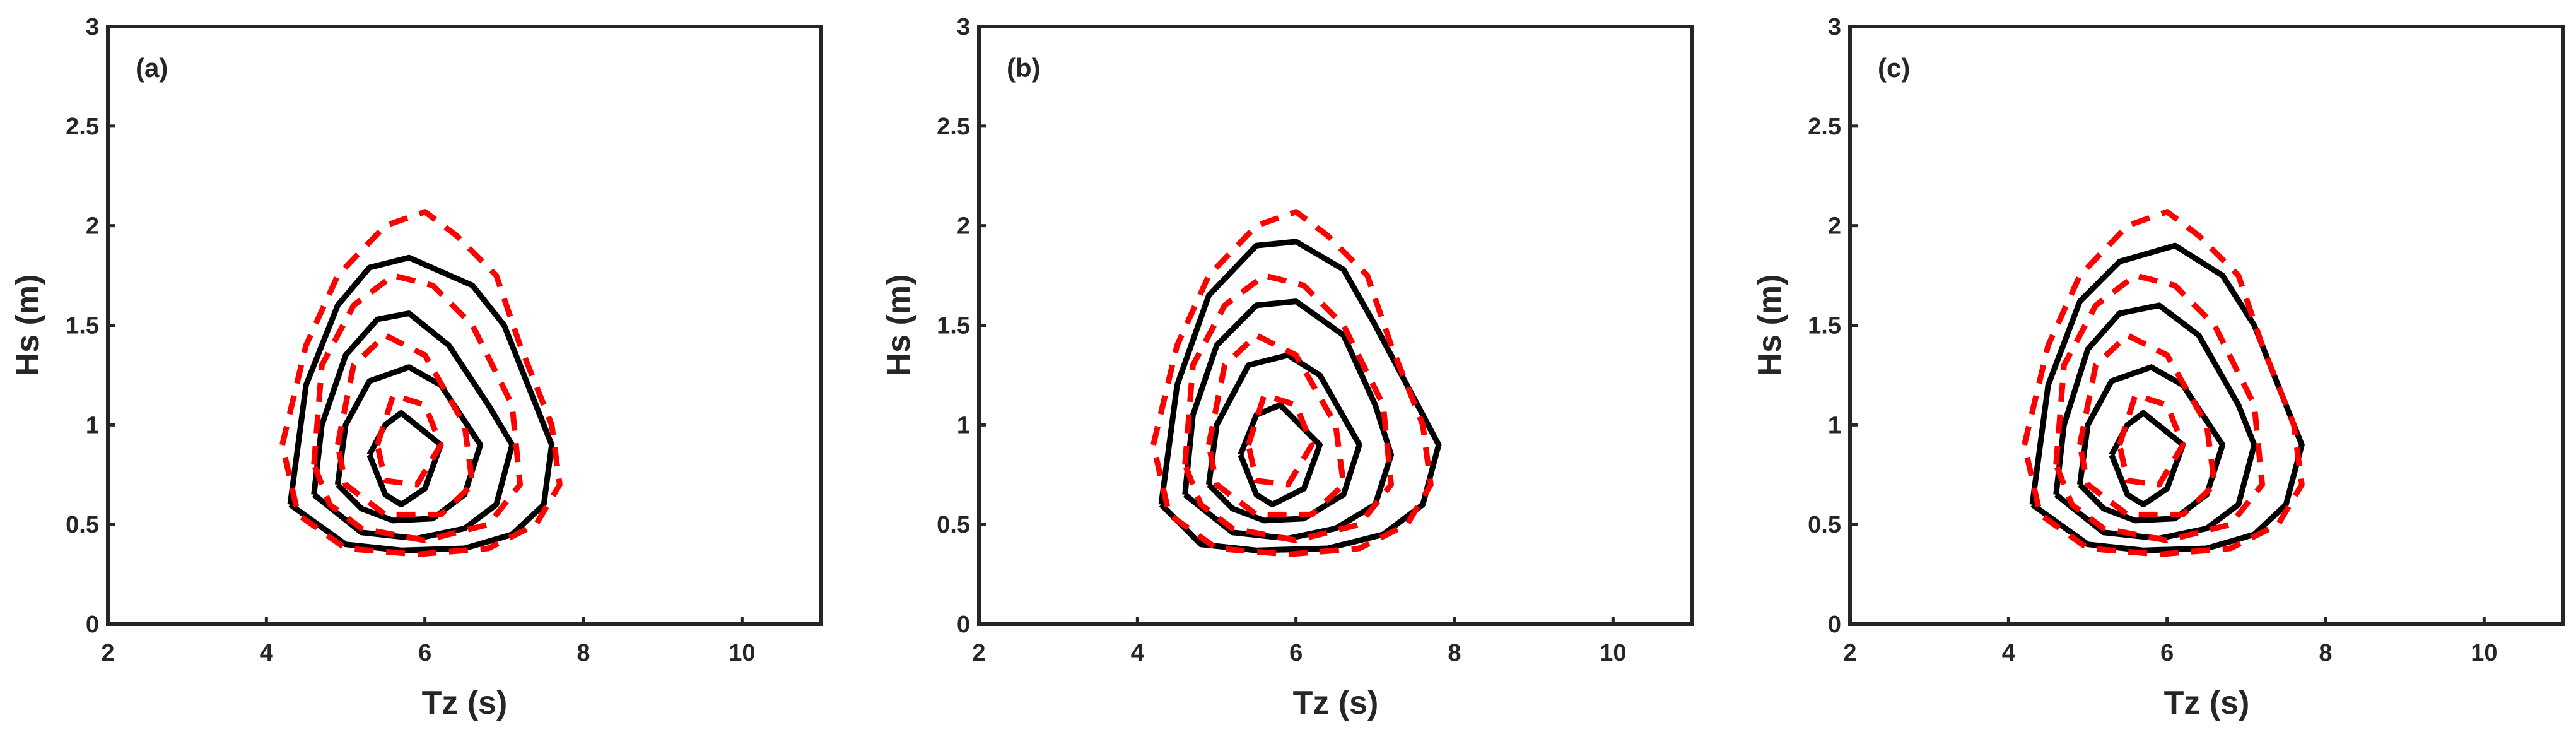 The width and height of the screenshot is (2576, 744). What do you see at coordinates (152, 68) in the screenshot?
I see `panel-label: (a)` at bounding box center [152, 68].